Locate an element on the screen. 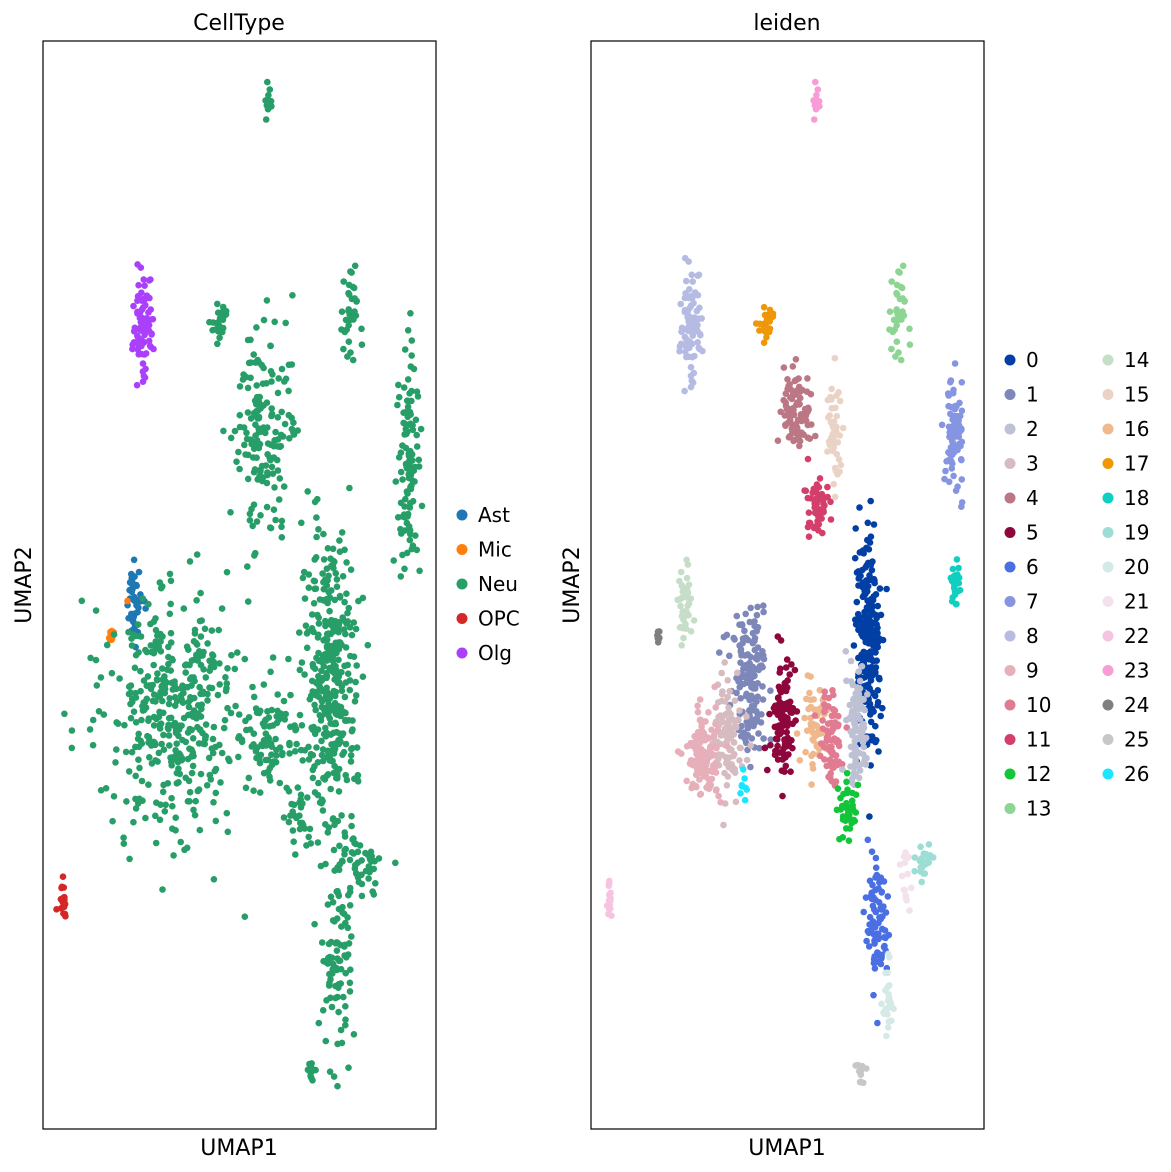 The height and width of the screenshot is (1172, 1171). legend-item-25: 25 is located at coordinates (1125, 740).